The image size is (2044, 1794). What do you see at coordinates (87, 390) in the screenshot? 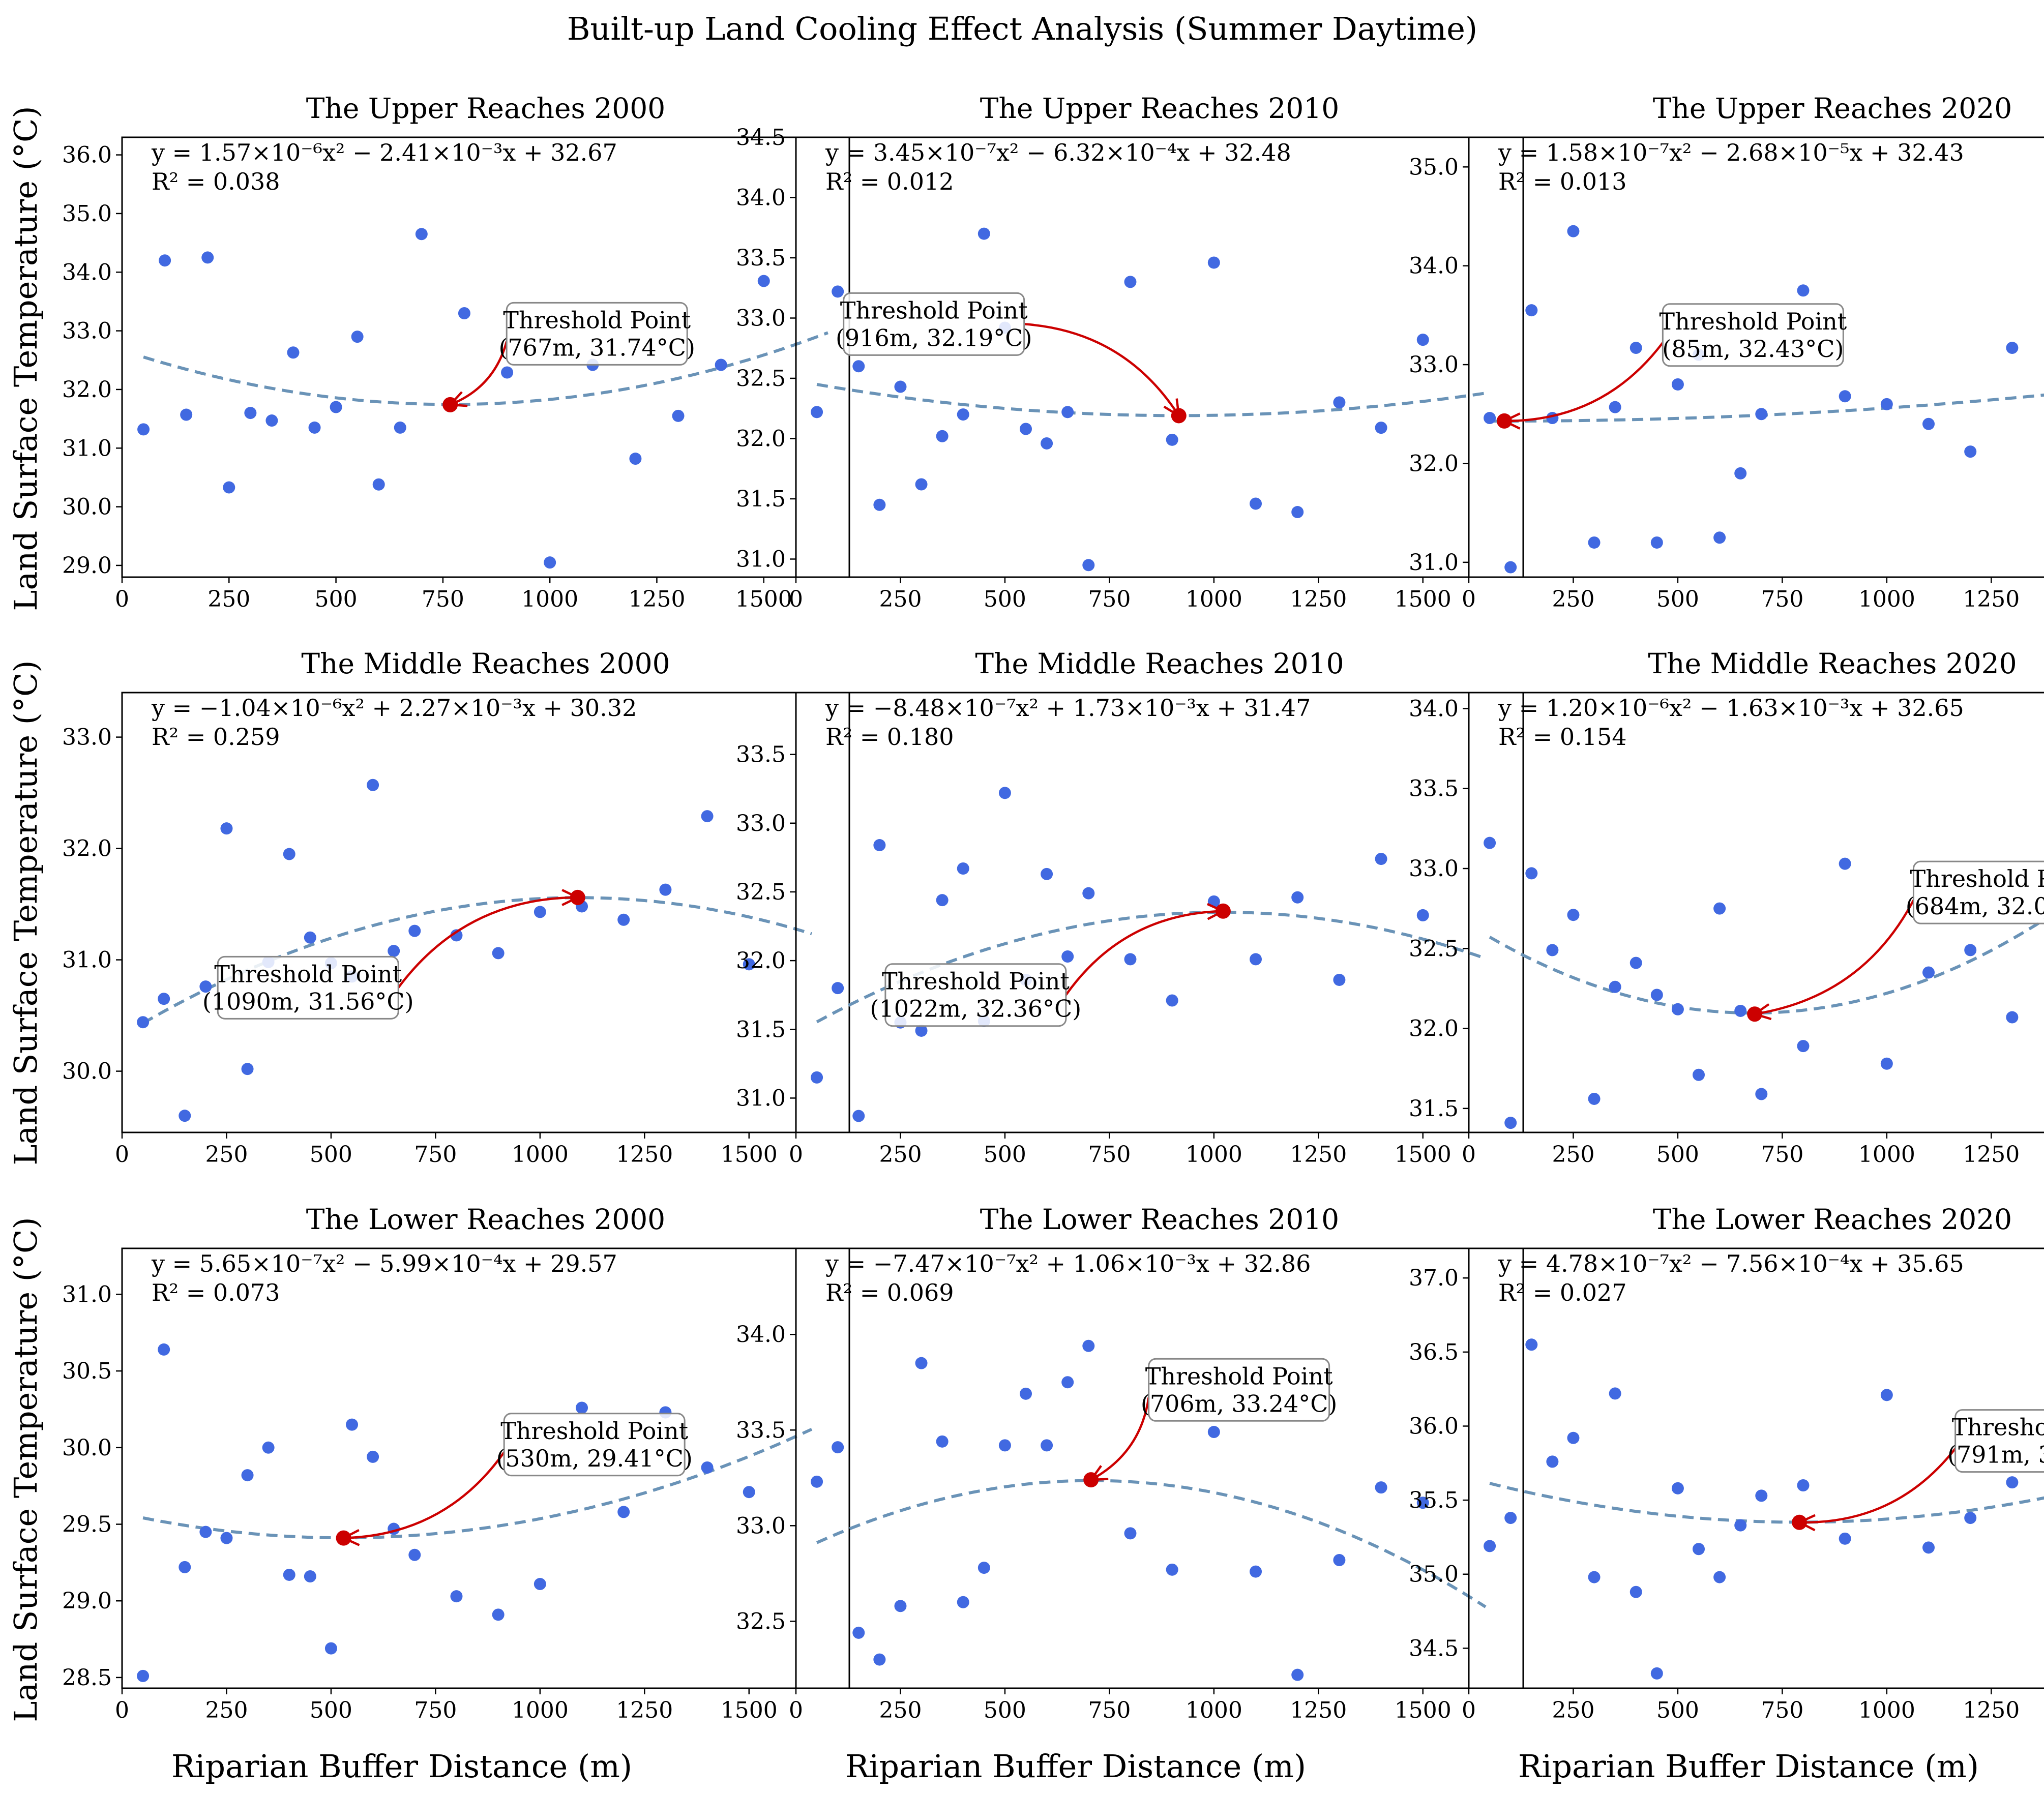
I see `panel-1-y-tick-label: 32.0` at bounding box center [87, 390].